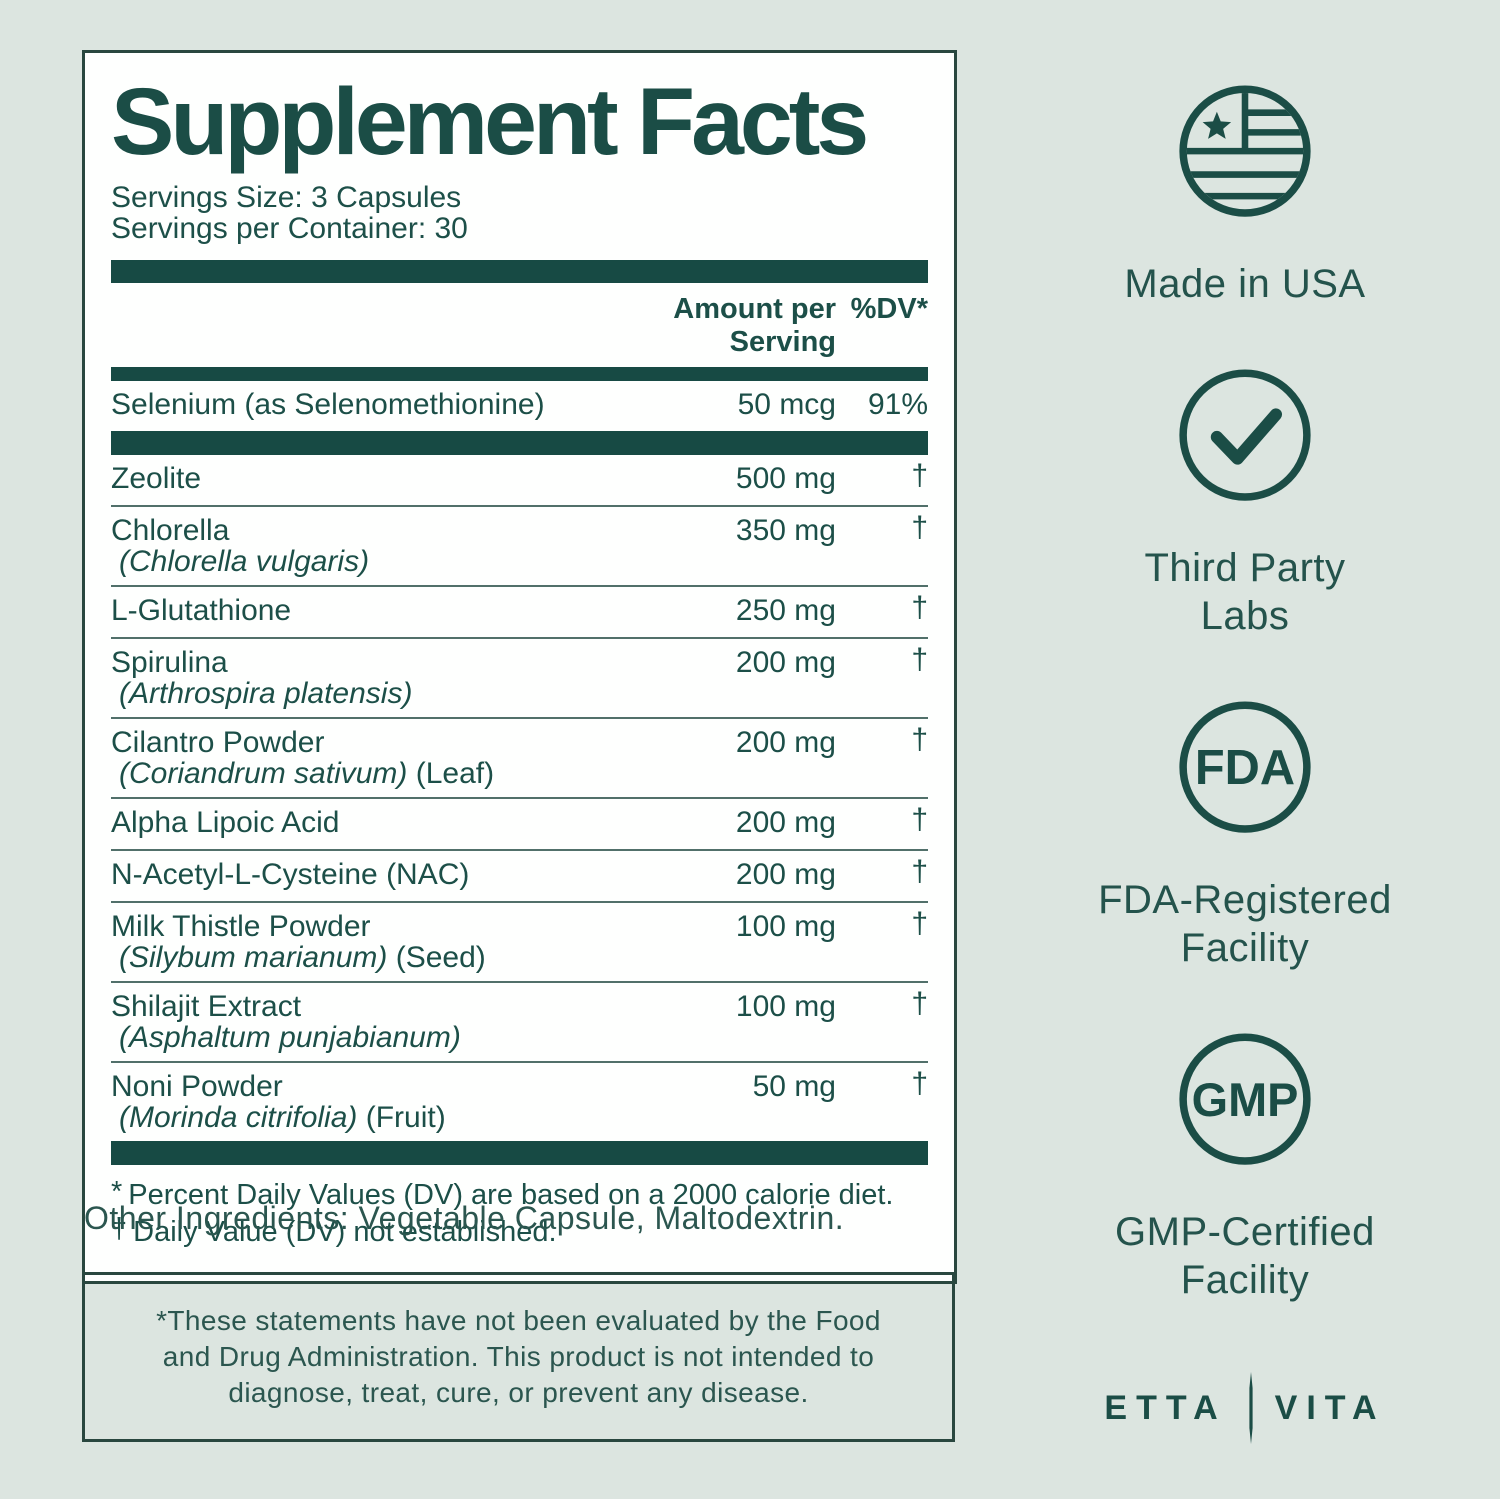 The image size is (1500, 1499). What do you see at coordinates (197, 1086) in the screenshot?
I see `ingredient-name: Noni Powder` at bounding box center [197, 1086].